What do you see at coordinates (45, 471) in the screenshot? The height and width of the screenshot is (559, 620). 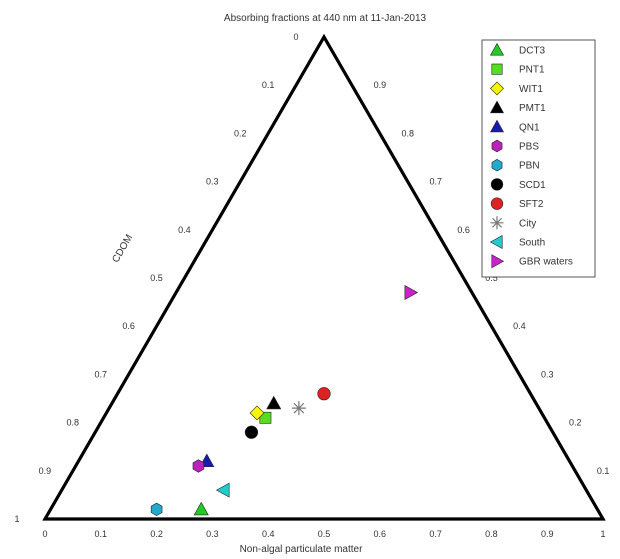 I see `left-tick-label: 0.9` at bounding box center [45, 471].